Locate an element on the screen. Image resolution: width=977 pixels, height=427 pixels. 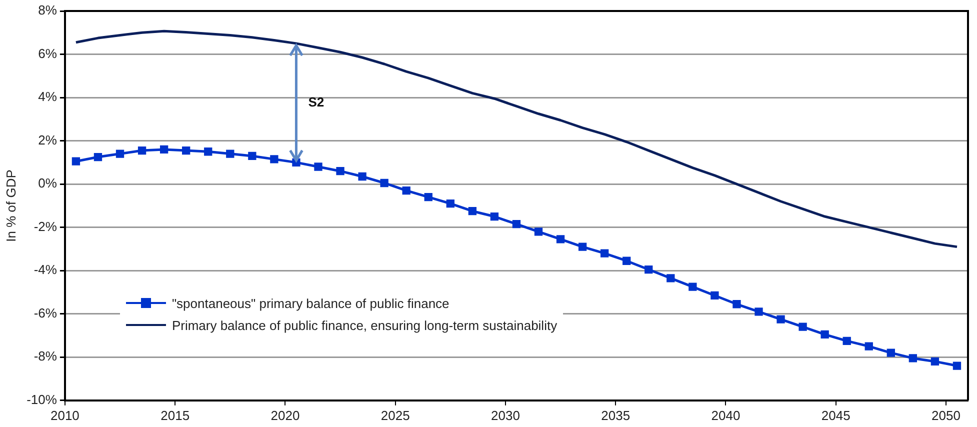
x-tick-label: 2040 is located at coordinates (725, 415).